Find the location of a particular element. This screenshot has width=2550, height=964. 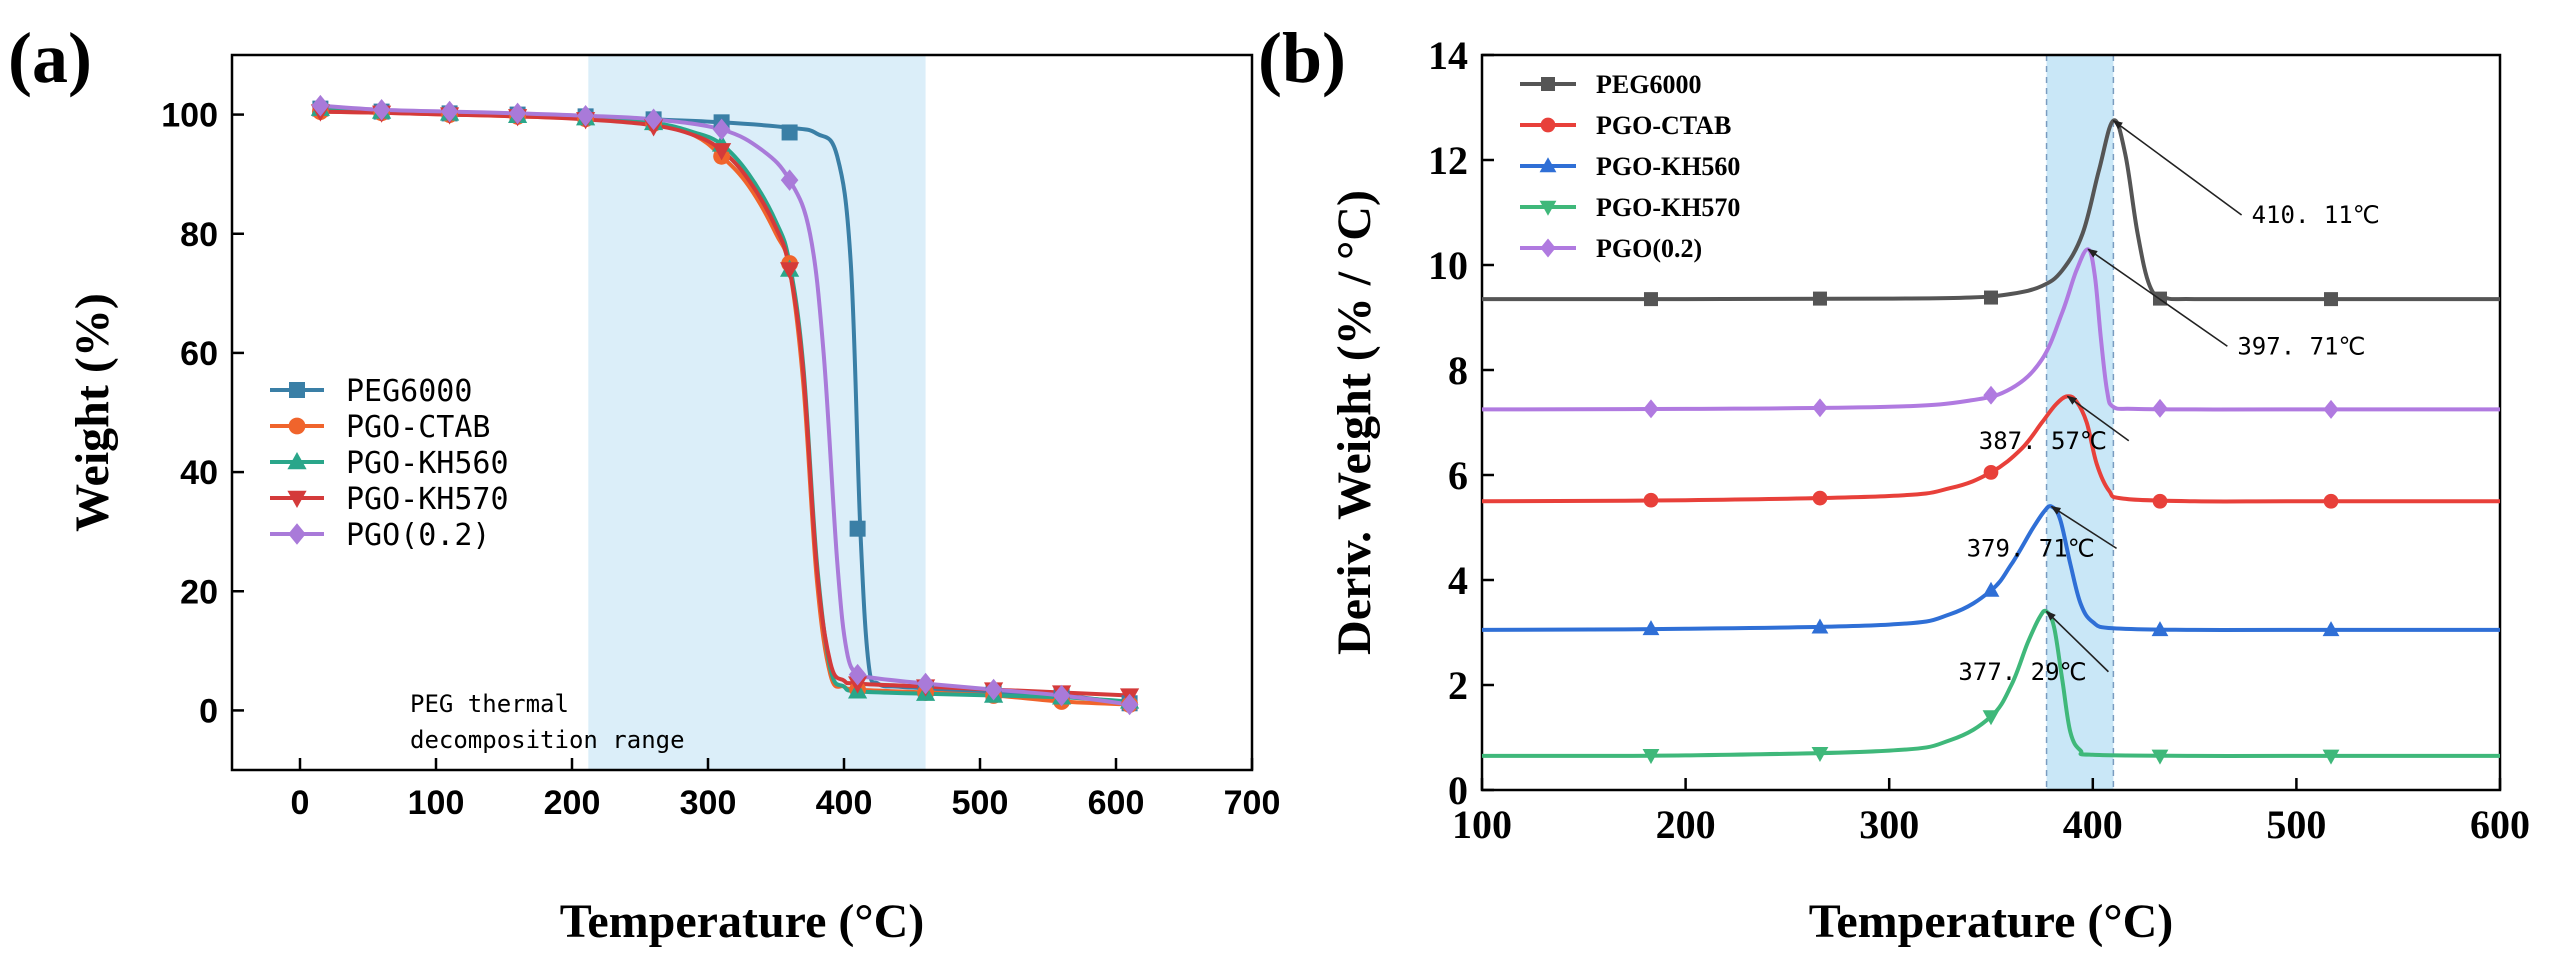

y-tick-label: 60 is located at coordinates (199, 354).